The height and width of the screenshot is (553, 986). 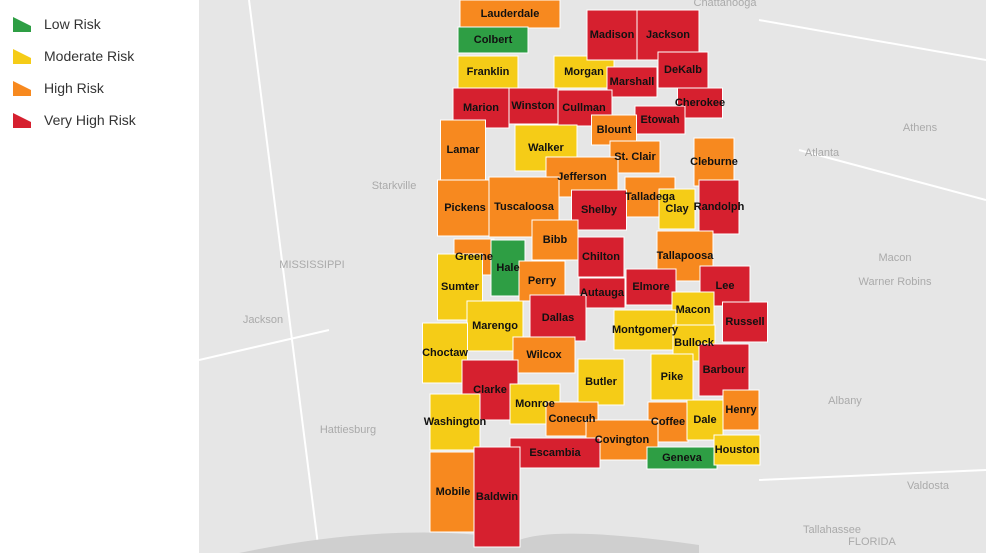 What do you see at coordinates (74, 88) in the screenshot?
I see `legend-label: High Risk` at bounding box center [74, 88].